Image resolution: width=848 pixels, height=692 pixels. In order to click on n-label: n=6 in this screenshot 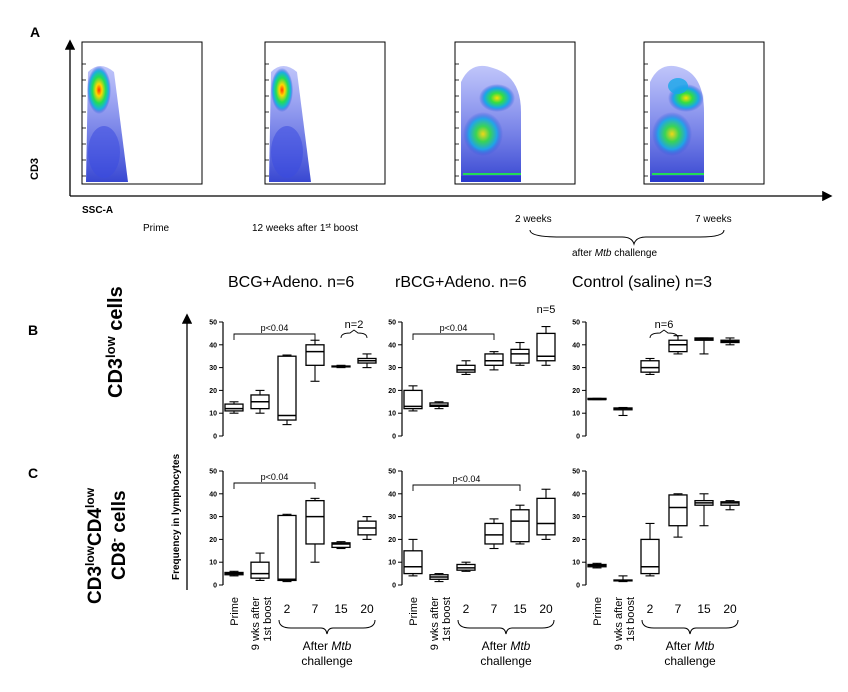, I will do `click(664, 325)`.